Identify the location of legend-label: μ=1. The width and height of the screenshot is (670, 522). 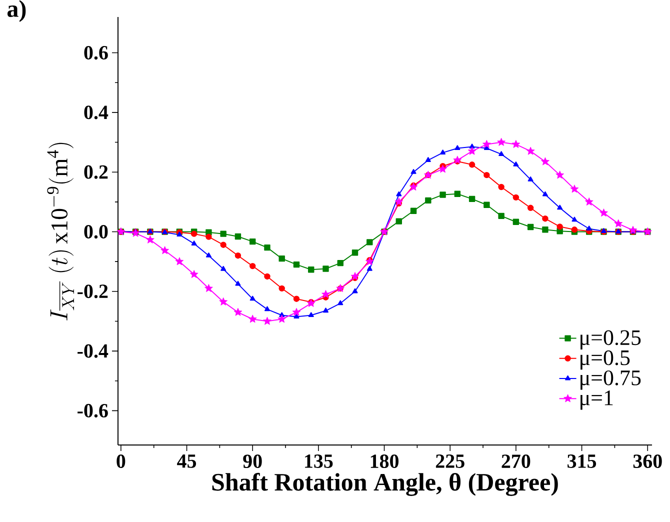
(596, 400).